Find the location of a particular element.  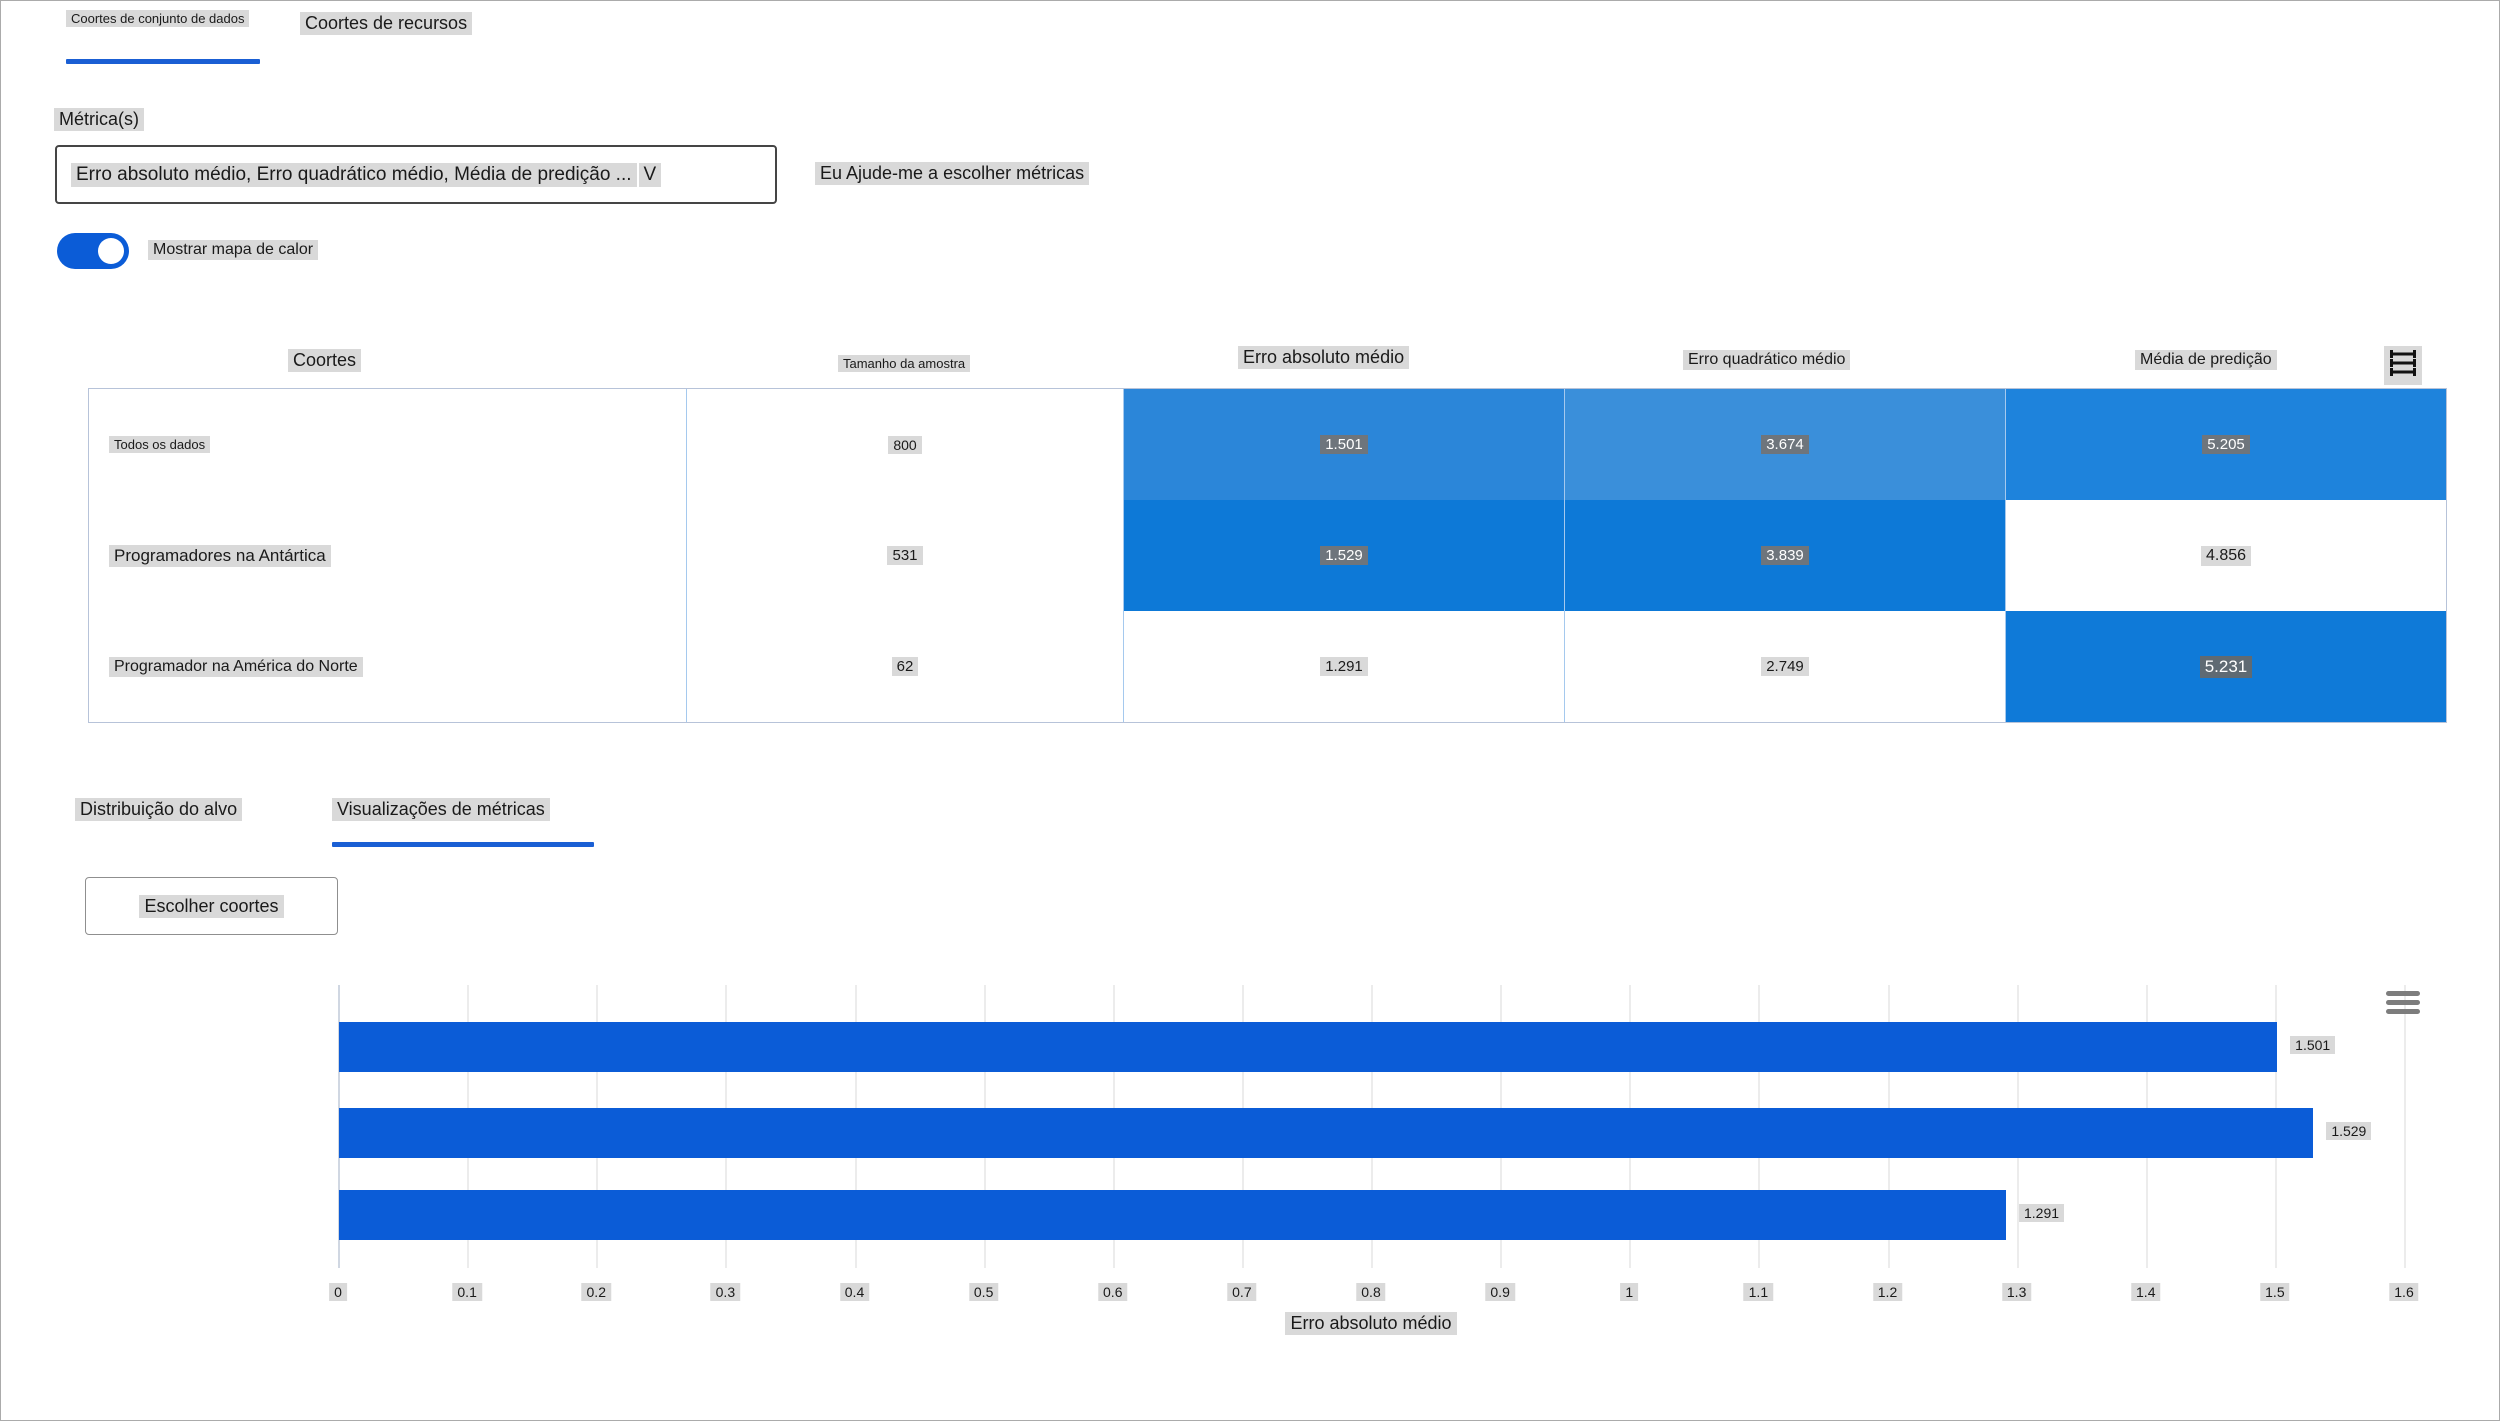

metric-value: 1.529 is located at coordinates (1344, 555).